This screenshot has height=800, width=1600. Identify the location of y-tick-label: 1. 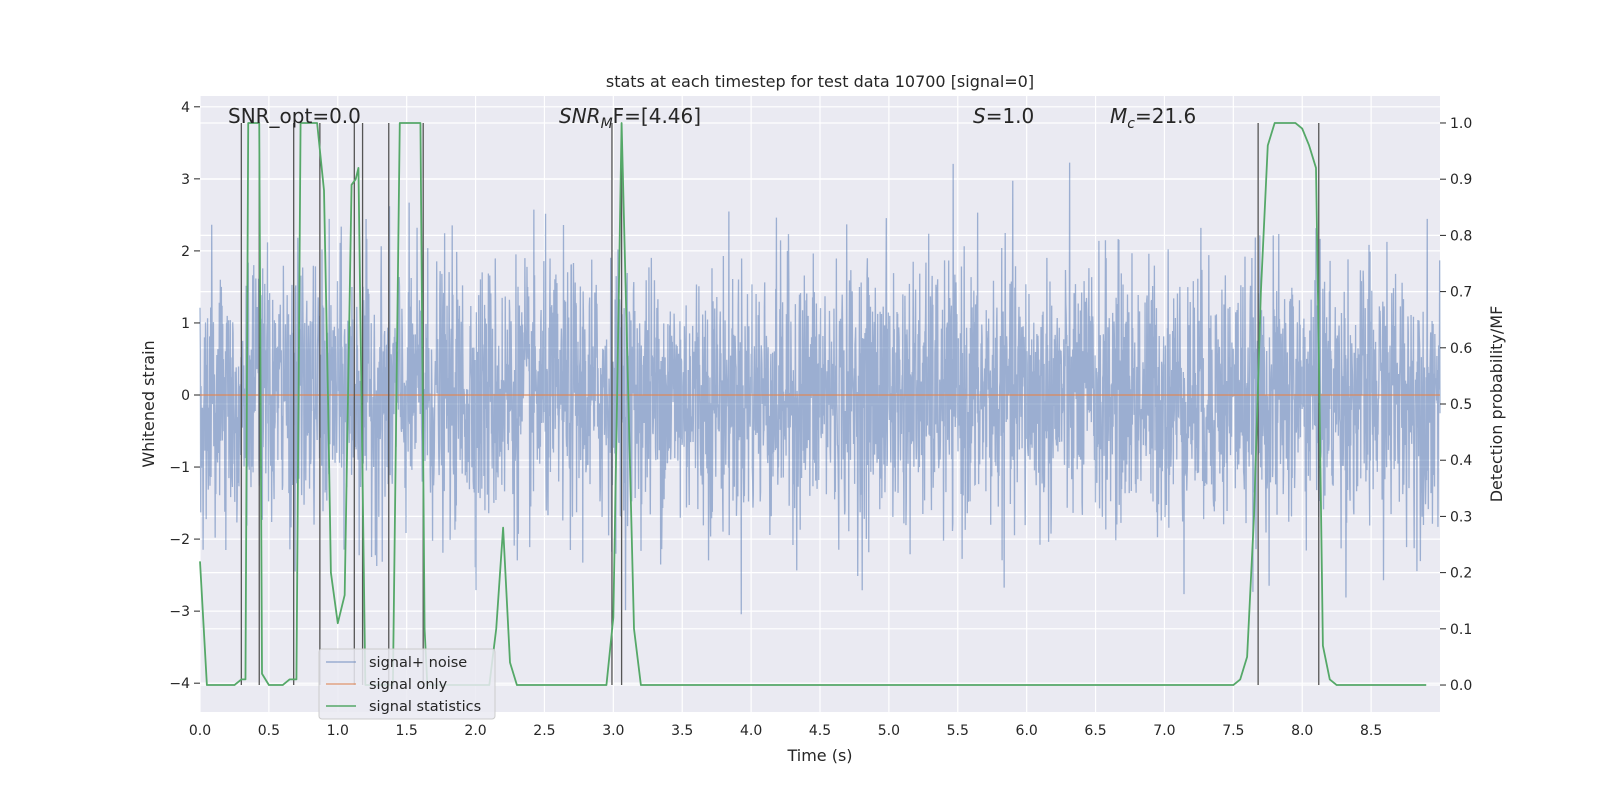
(185, 324).